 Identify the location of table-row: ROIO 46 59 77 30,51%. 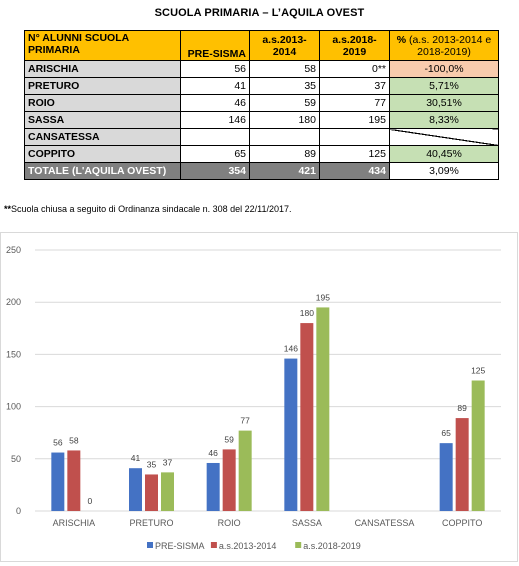
(261, 103).